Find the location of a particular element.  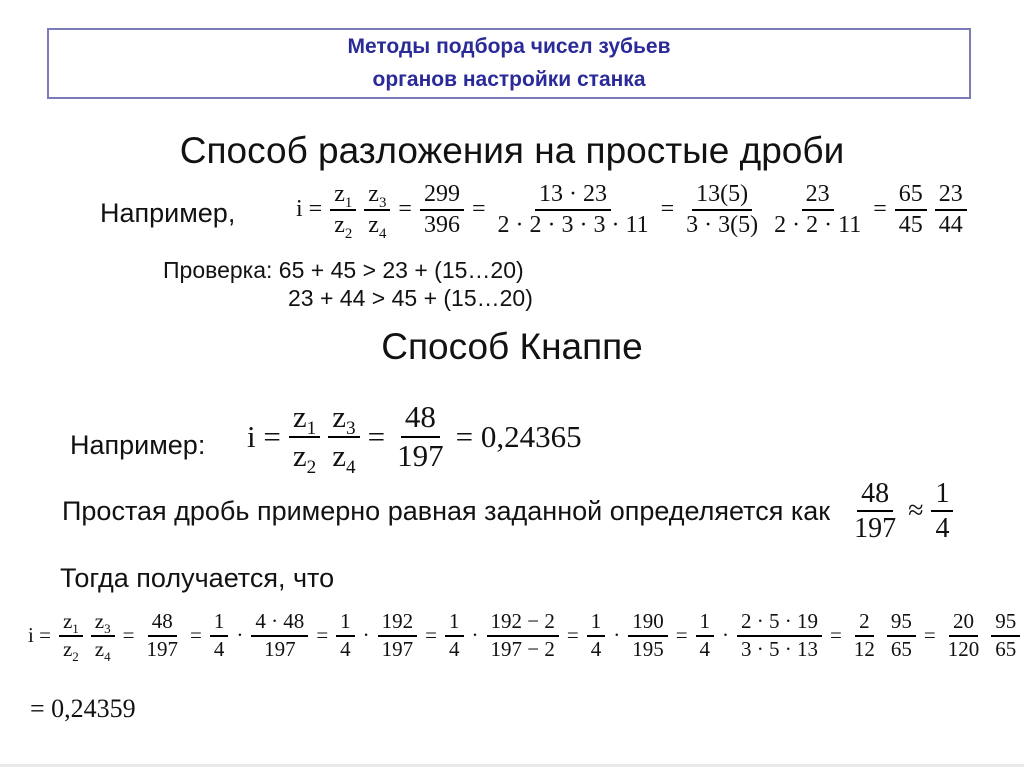

fraction: 2 12 is located at coordinates (864, 635).